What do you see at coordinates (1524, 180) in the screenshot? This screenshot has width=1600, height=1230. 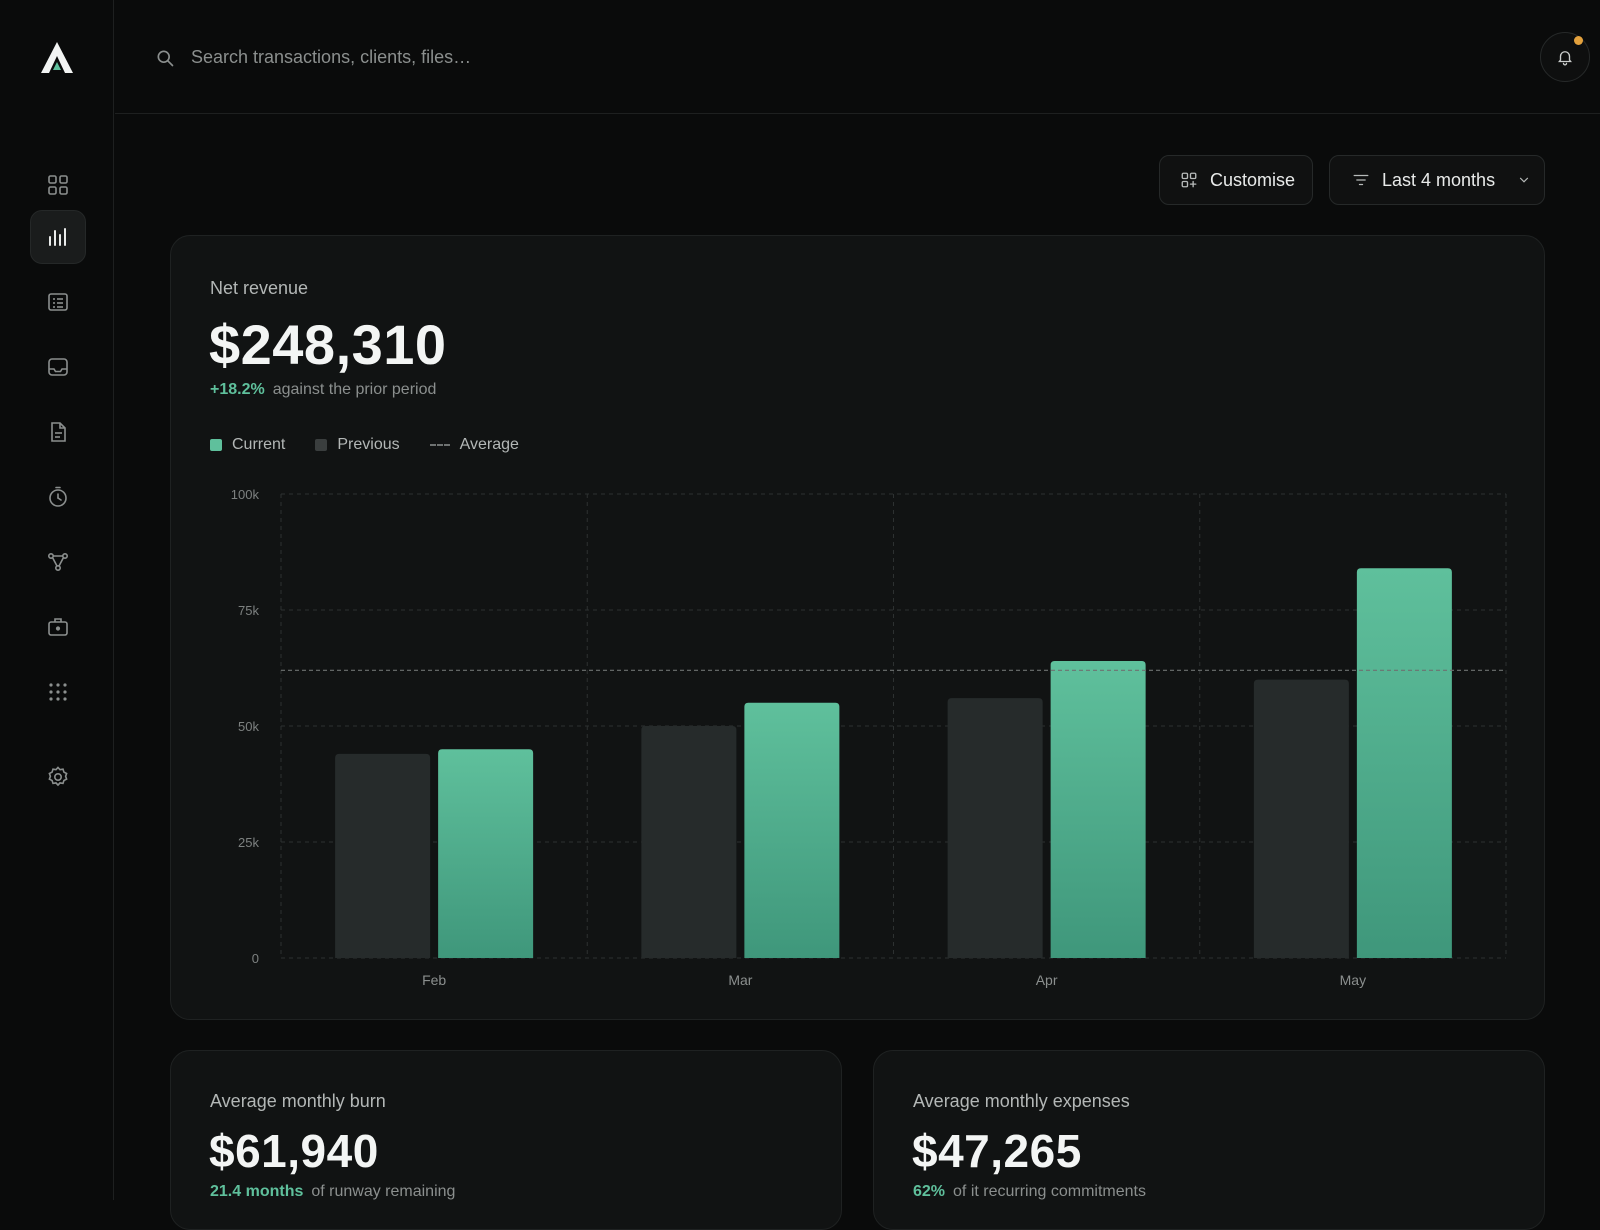 I see `chevron-down-icon` at bounding box center [1524, 180].